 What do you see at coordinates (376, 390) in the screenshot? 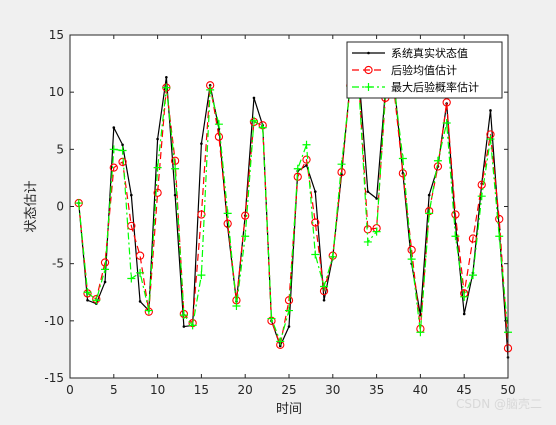
I see `x-tick-label-7: 35` at bounding box center [376, 390].